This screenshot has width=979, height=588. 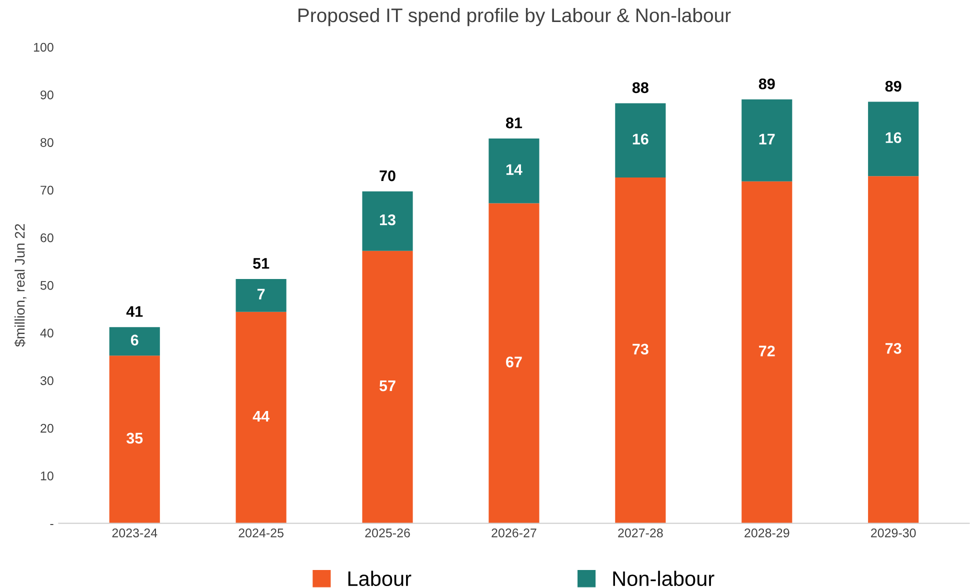 I want to click on total-label: 41, so click(x=134, y=311).